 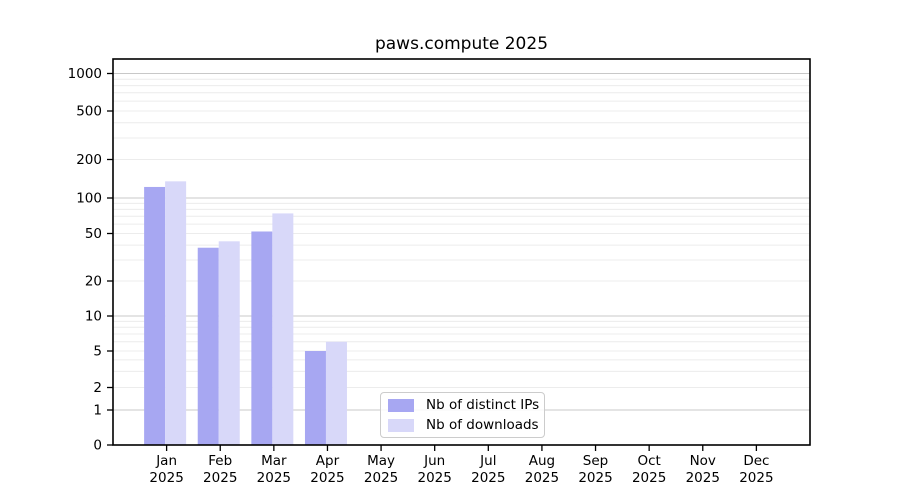 I want to click on x-tick-label: Oct 2025, so click(x=649, y=469).